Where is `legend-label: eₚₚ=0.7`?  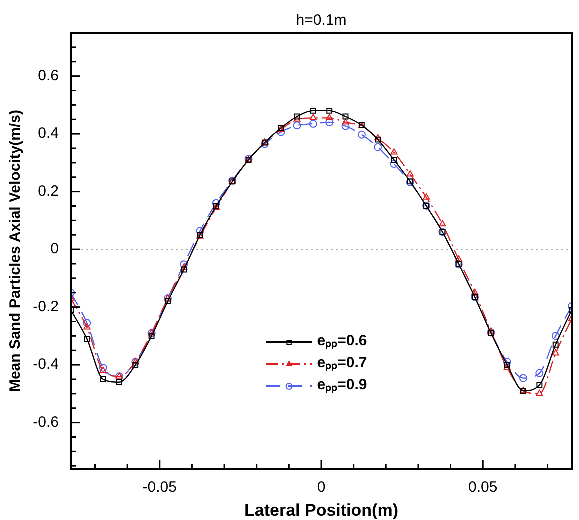 legend-label: eₚₚ=0.7 is located at coordinates (342, 363).